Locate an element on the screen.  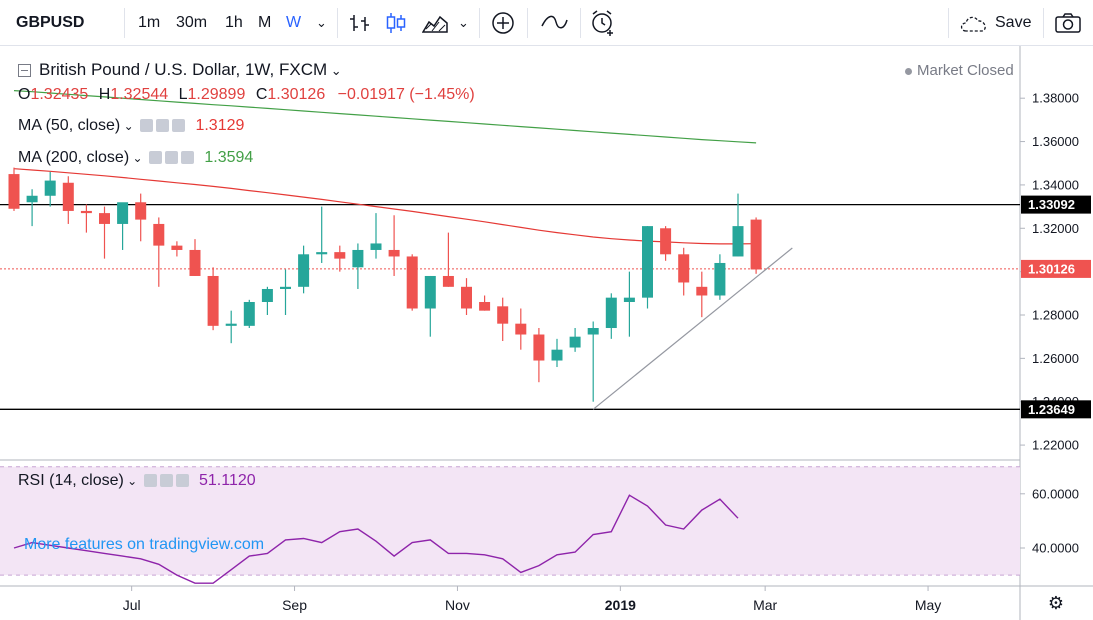
low-label: L is located at coordinates (183, 94).